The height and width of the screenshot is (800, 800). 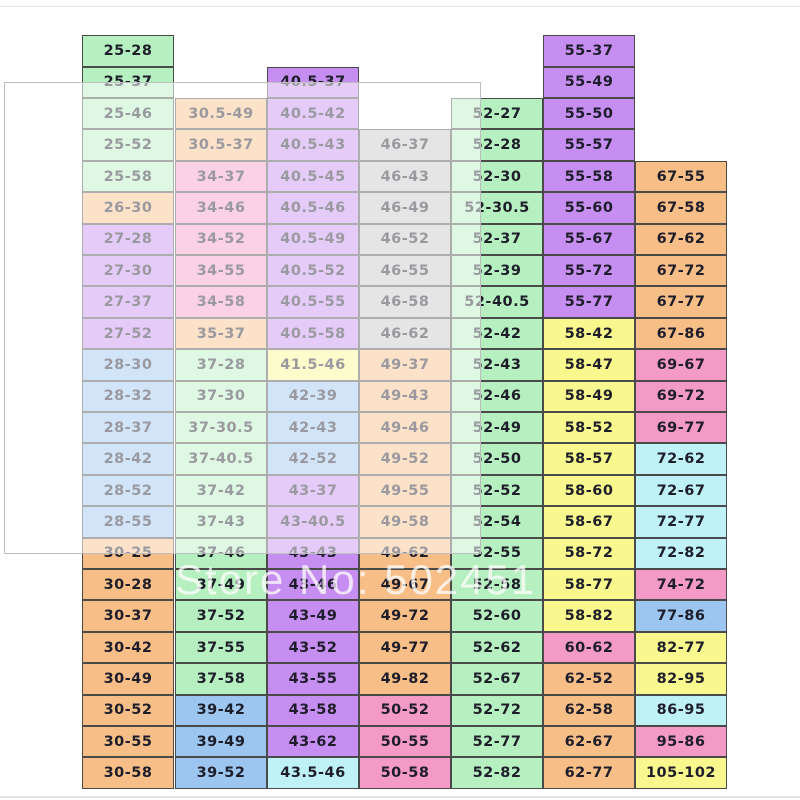 What do you see at coordinates (497, 365) in the screenshot?
I see `size-cell: 52-43` at bounding box center [497, 365].